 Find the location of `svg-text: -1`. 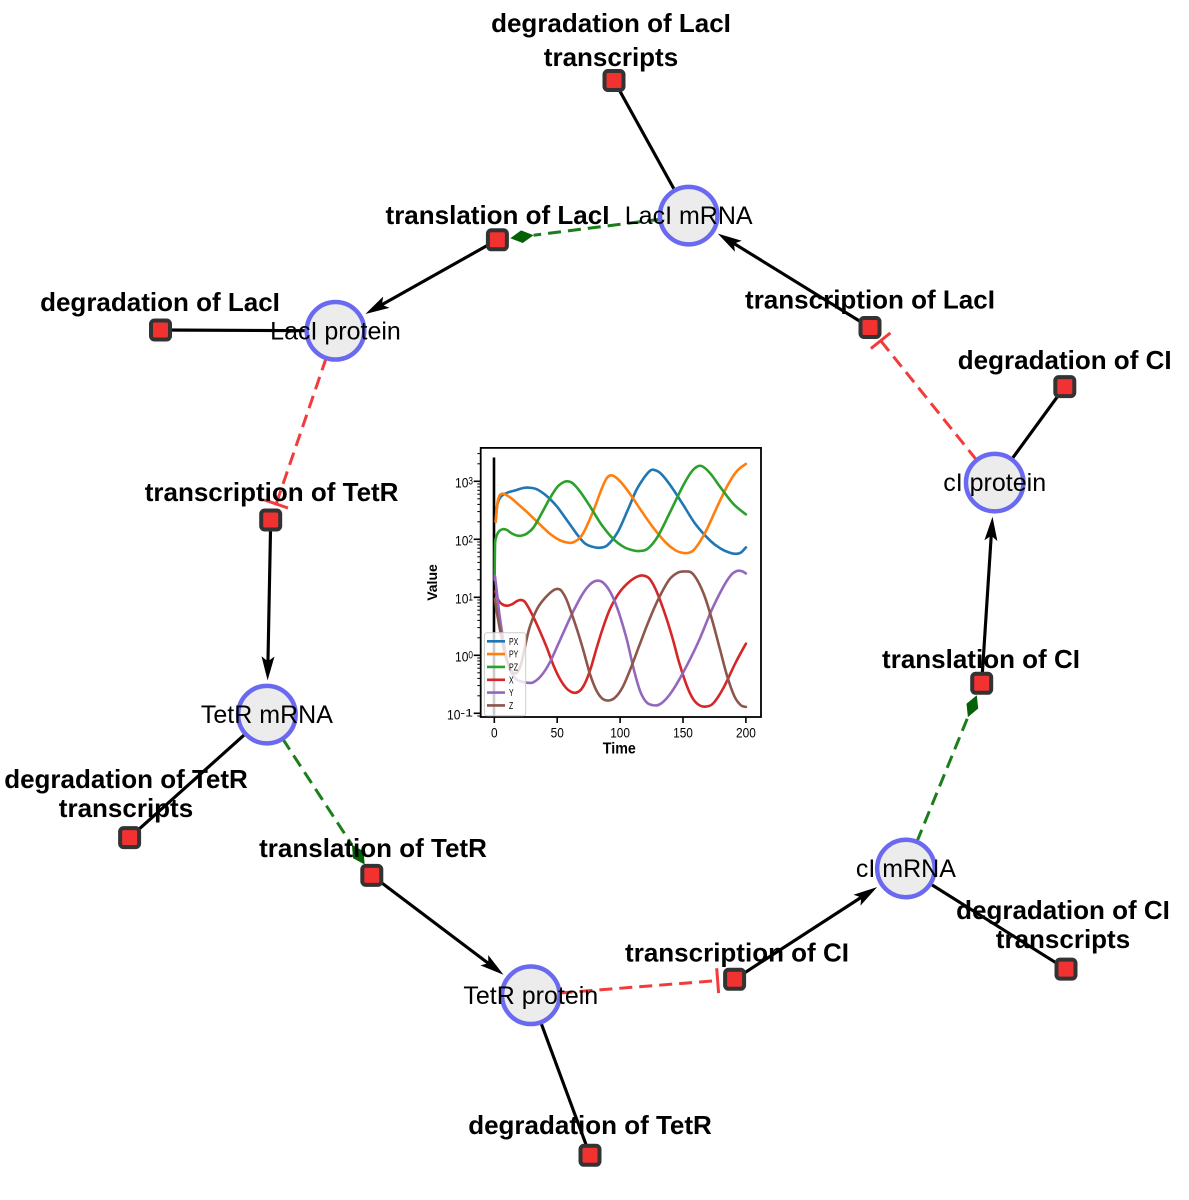

svg-text: -1 is located at coordinates (466, 713).